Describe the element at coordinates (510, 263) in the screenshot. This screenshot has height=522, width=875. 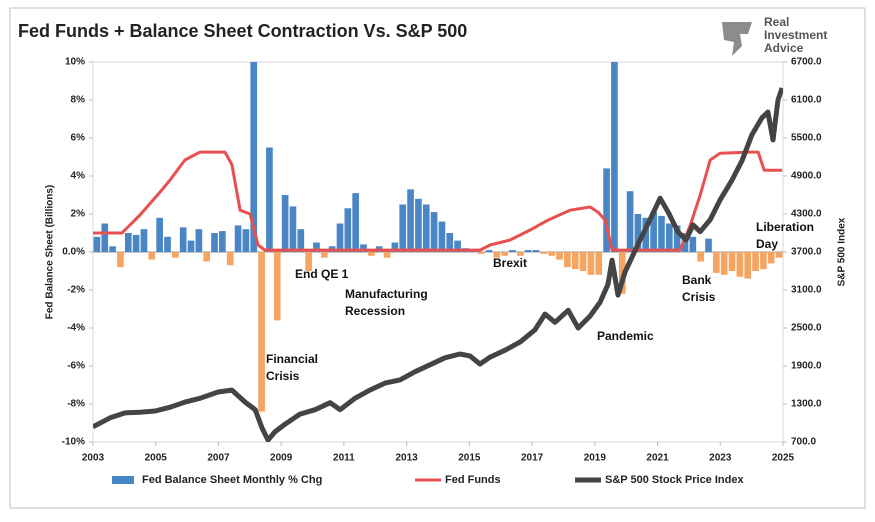
I see `annotation: Brexit` at that location.